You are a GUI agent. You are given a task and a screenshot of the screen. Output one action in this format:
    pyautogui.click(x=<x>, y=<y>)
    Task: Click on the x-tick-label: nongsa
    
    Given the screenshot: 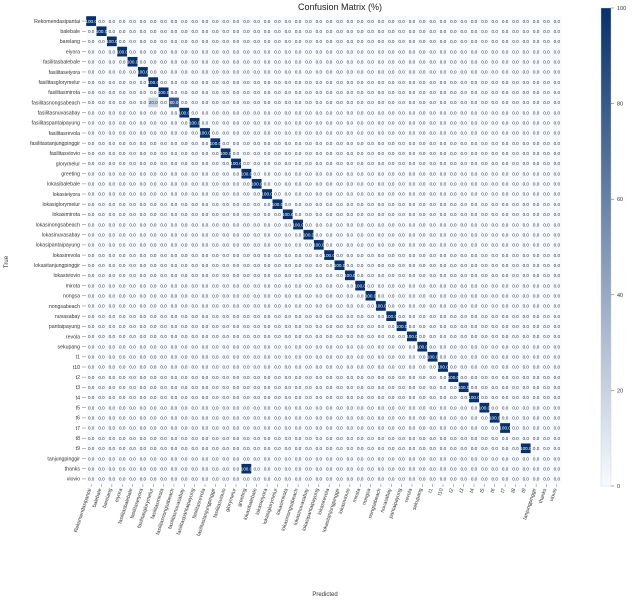 What is the action you would take?
    pyautogui.click(x=366, y=497)
    